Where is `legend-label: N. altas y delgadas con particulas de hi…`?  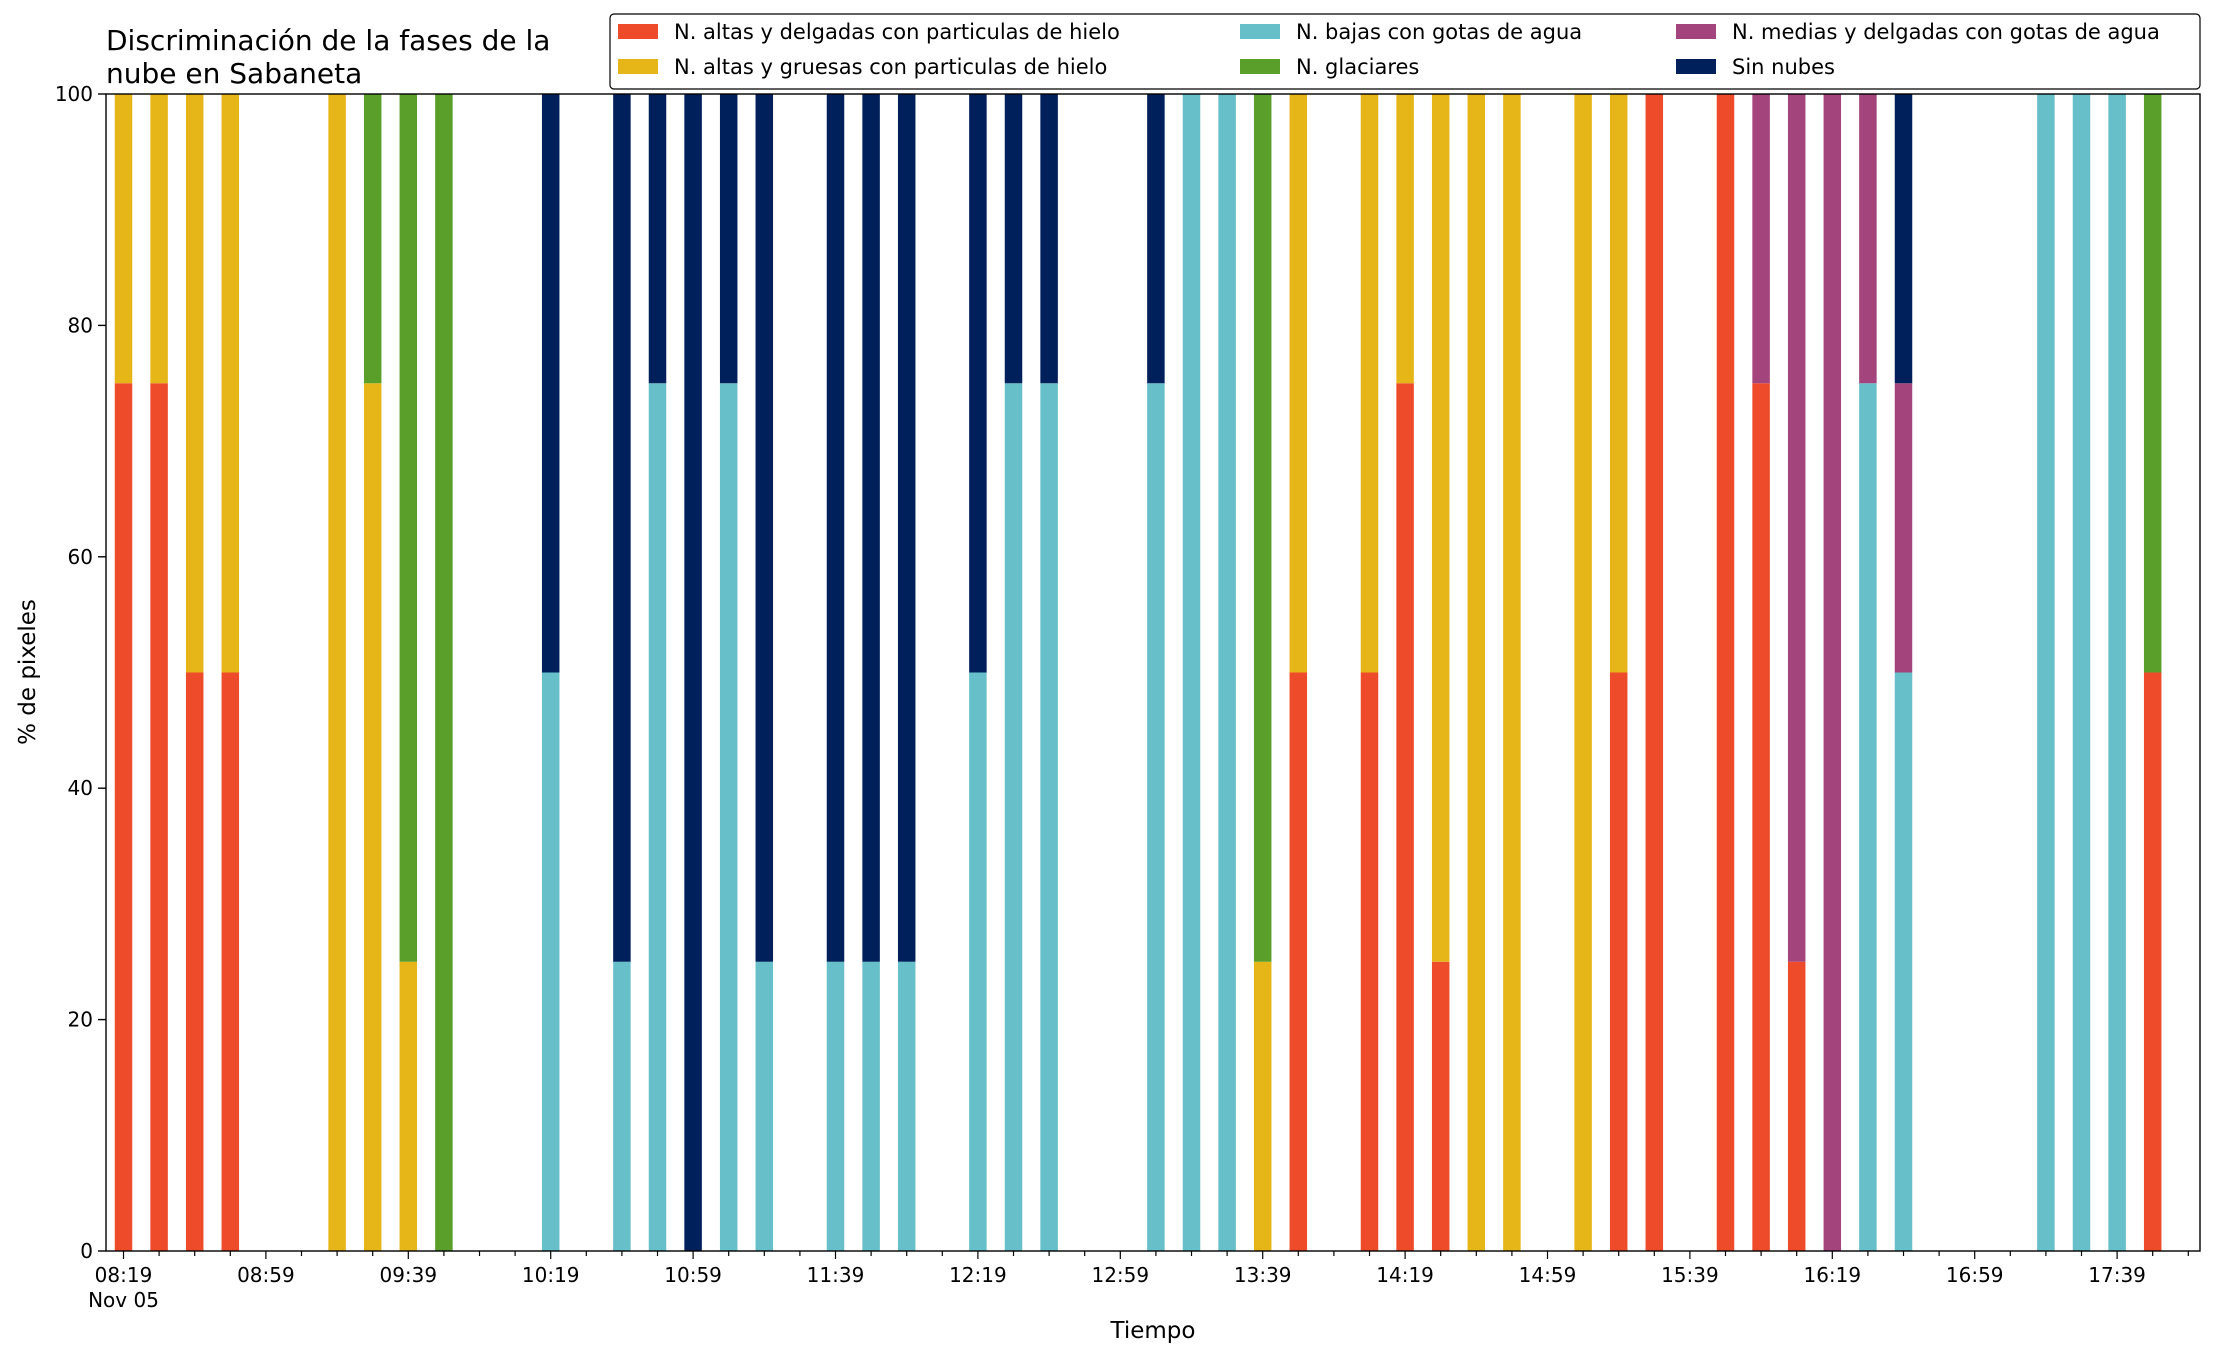
legend-label: N. altas y delgadas con particulas de hi… is located at coordinates (897, 32).